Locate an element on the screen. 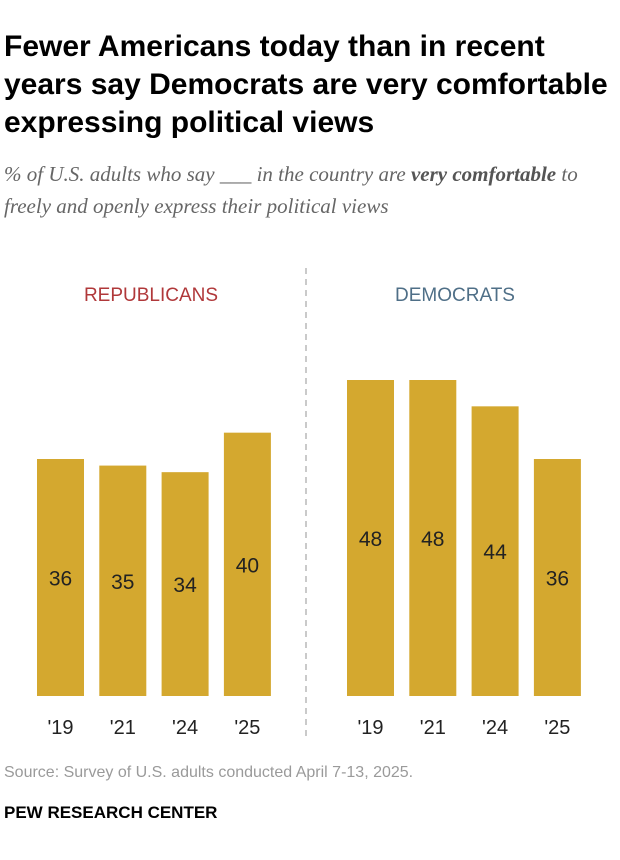 The height and width of the screenshot is (860, 620). democrats-value-label-0: 48 is located at coordinates (370, 539).